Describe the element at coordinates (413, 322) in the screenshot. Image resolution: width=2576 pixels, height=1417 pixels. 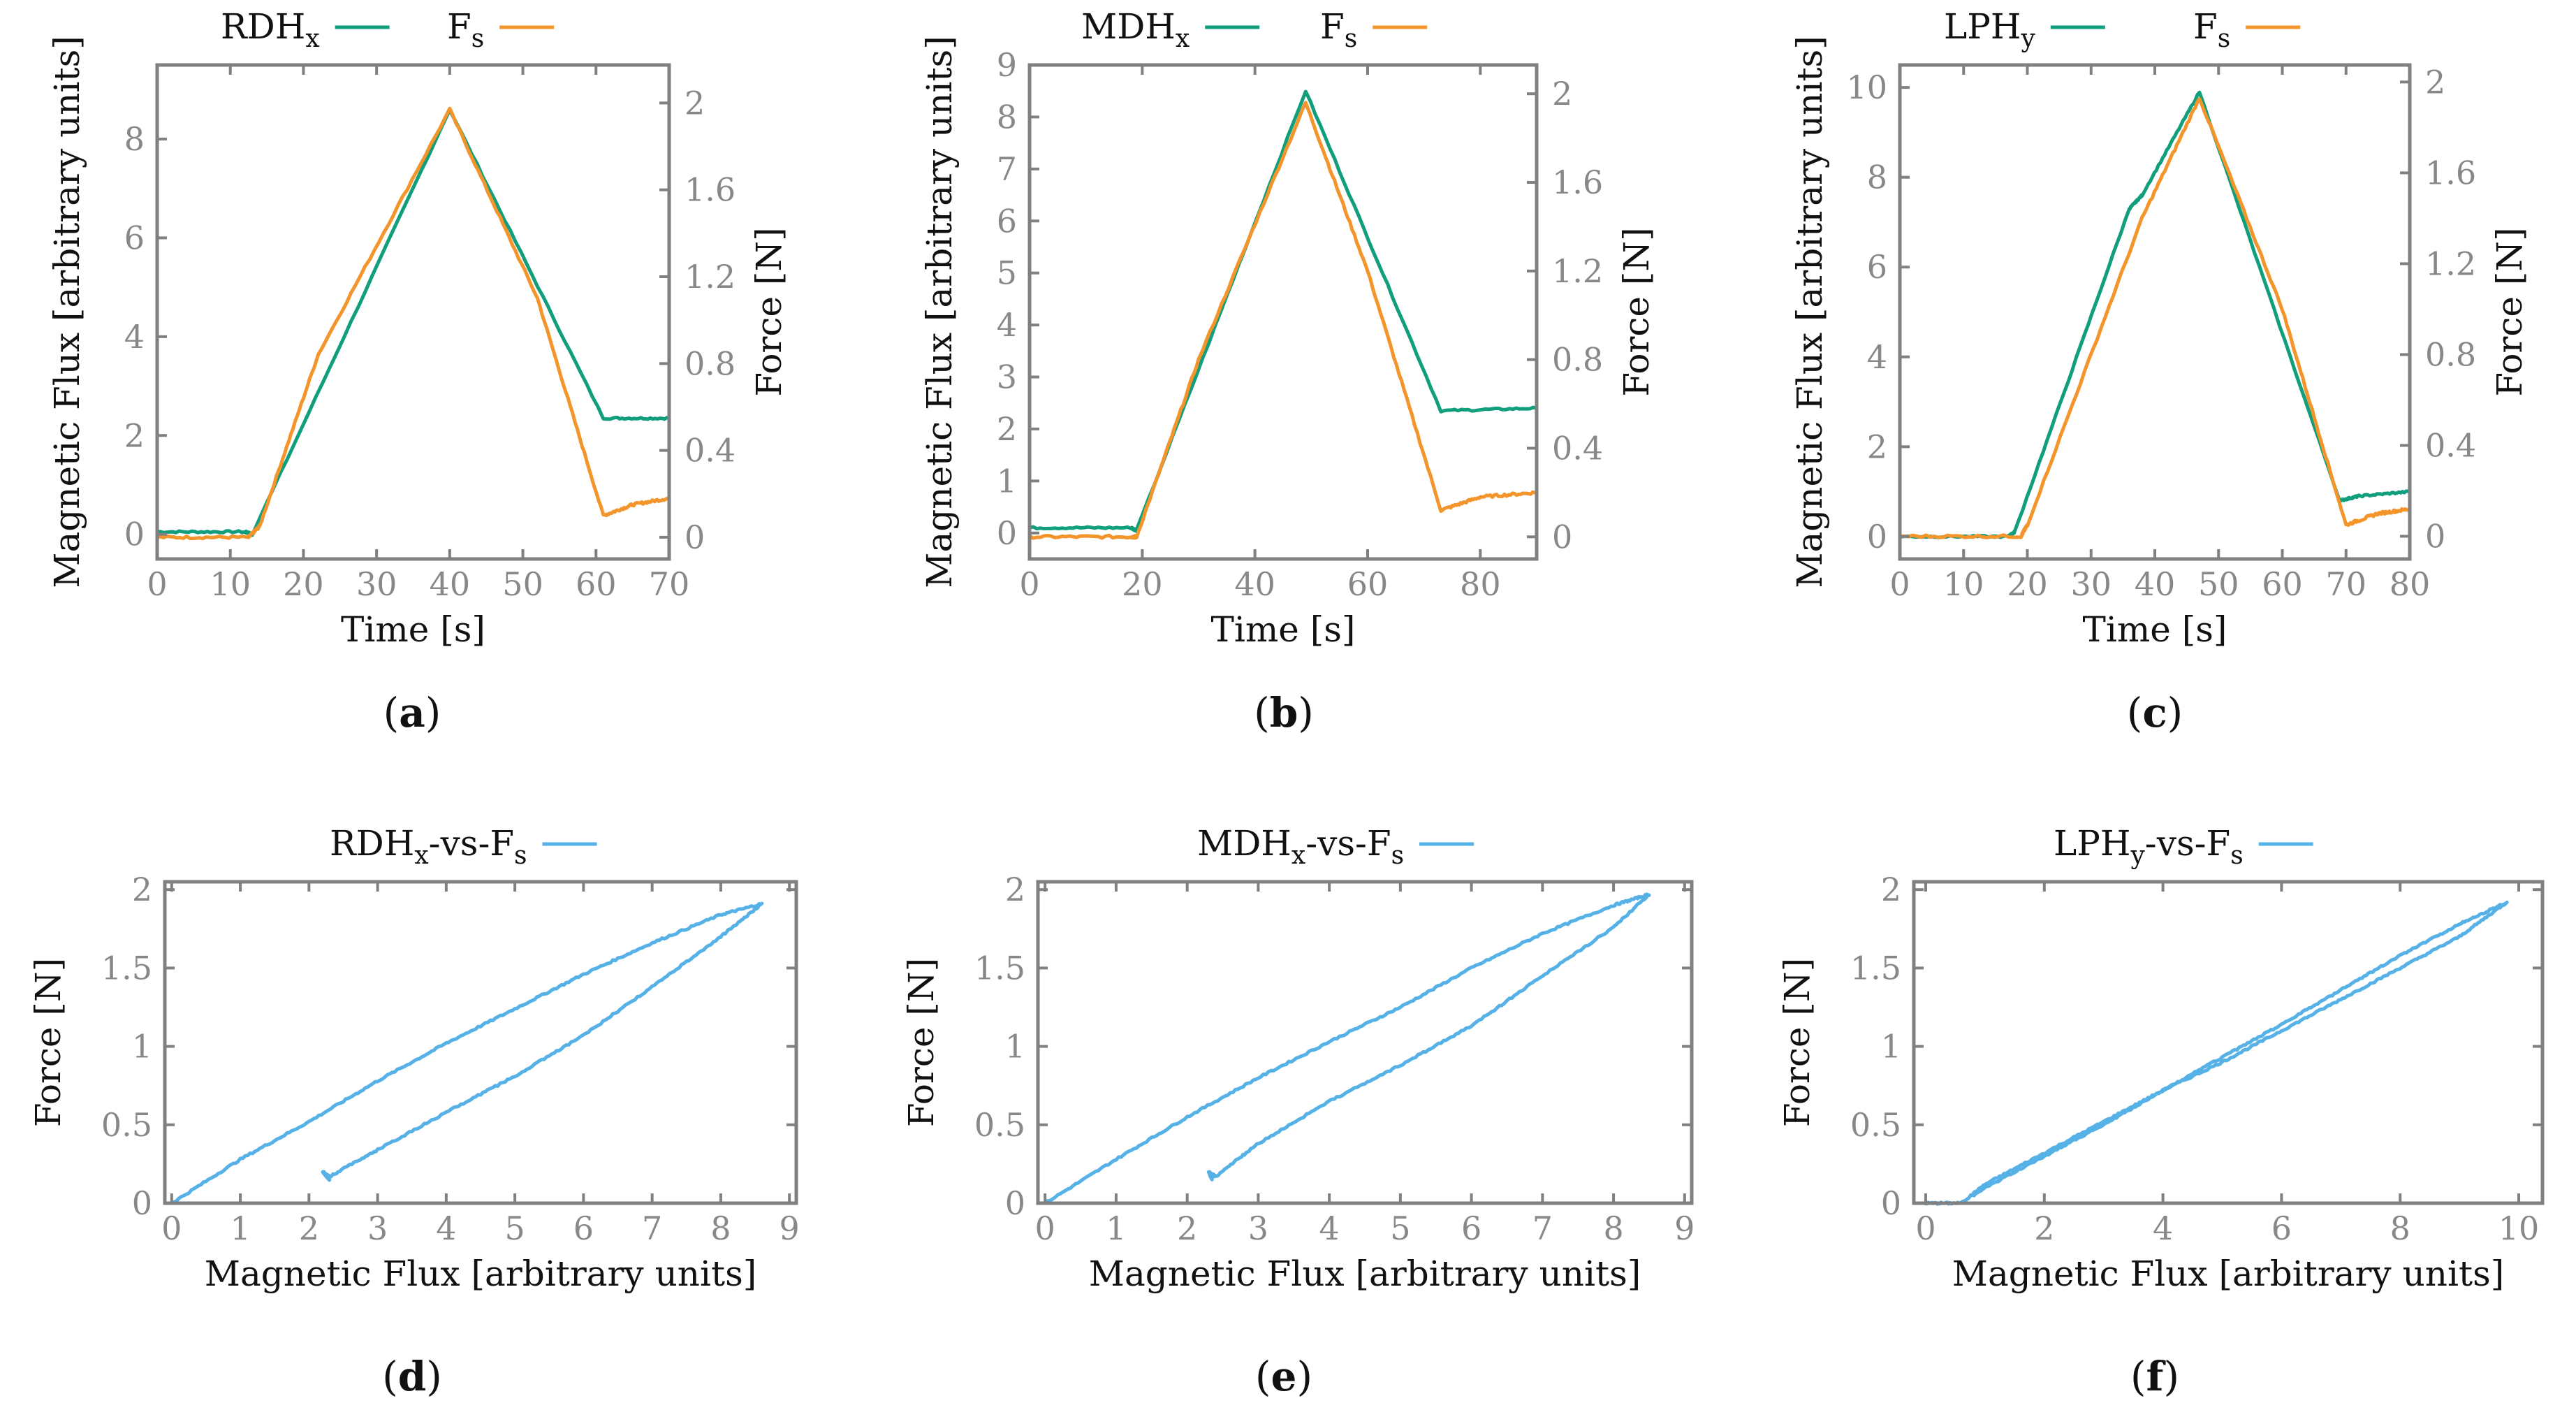
I see `series-line-RDHx` at that location.